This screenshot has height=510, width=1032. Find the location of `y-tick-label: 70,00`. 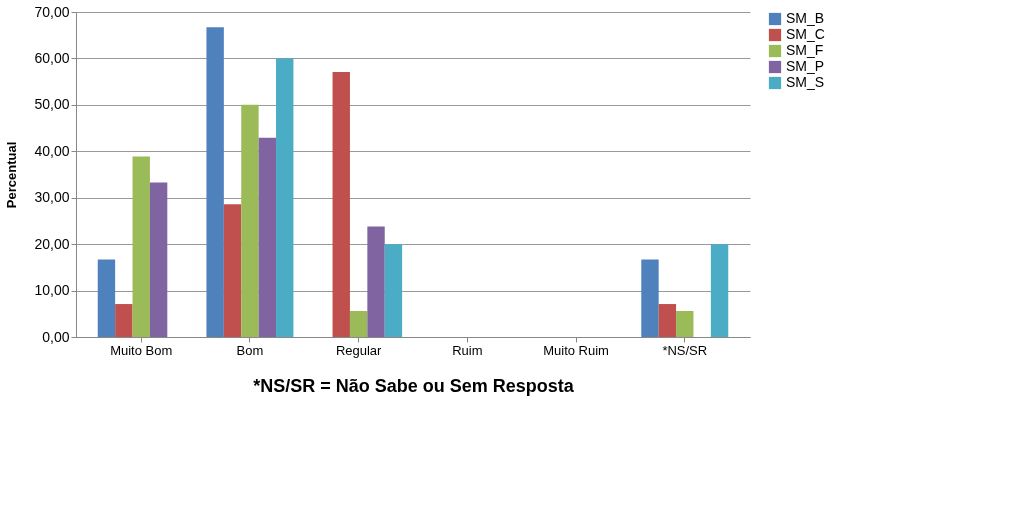

y-tick-label: 70,00 is located at coordinates (52, 11).